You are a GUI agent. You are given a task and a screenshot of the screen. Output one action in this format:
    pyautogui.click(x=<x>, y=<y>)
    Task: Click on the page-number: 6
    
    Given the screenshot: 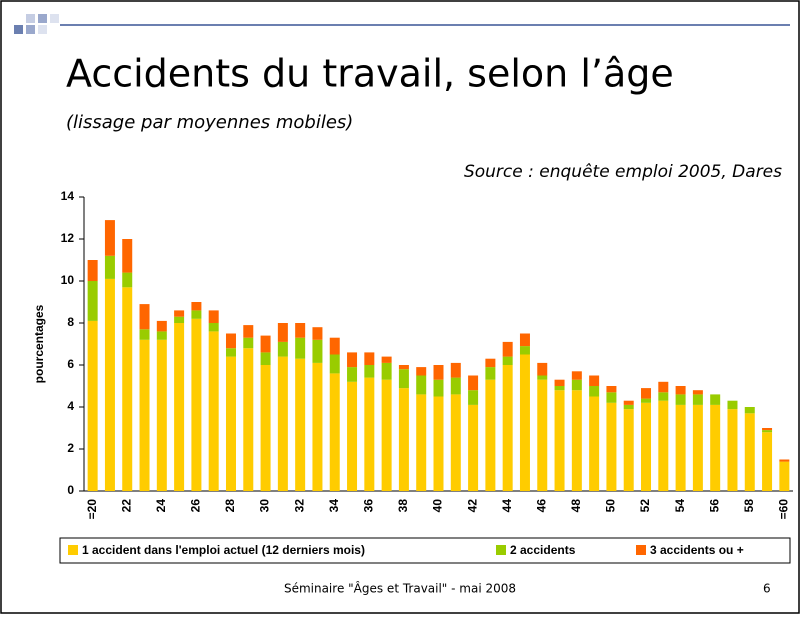 What is the action you would take?
    pyautogui.click(x=767, y=589)
    